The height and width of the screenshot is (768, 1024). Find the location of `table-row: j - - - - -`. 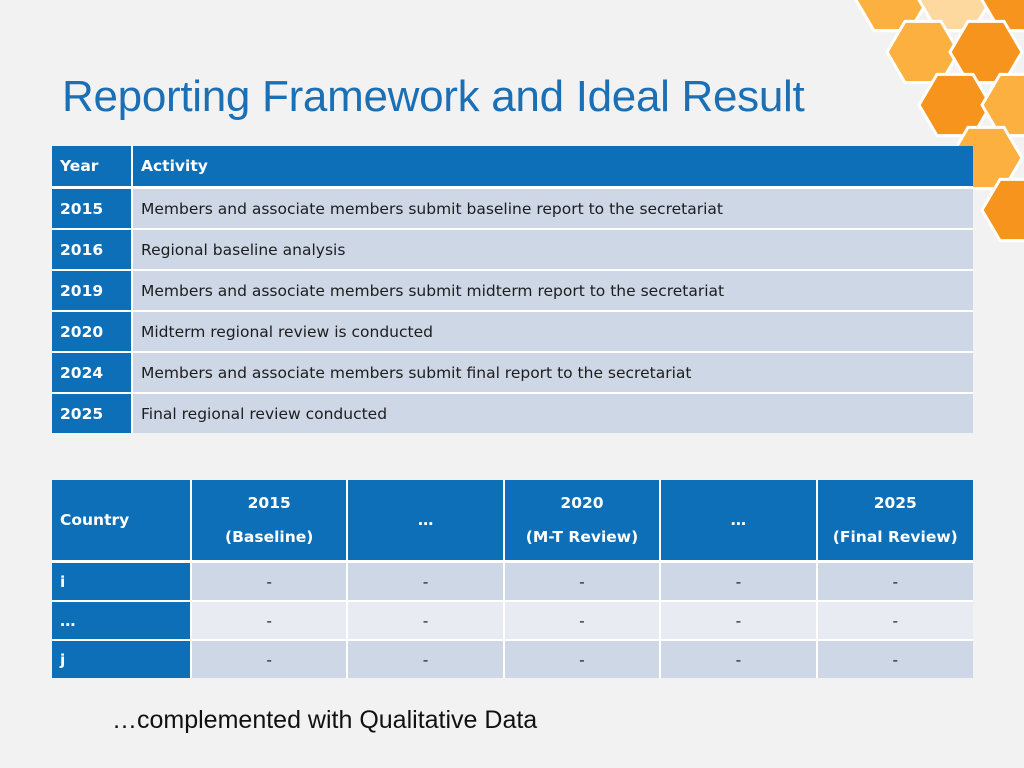

table-row: j - - - - - is located at coordinates (512, 658).